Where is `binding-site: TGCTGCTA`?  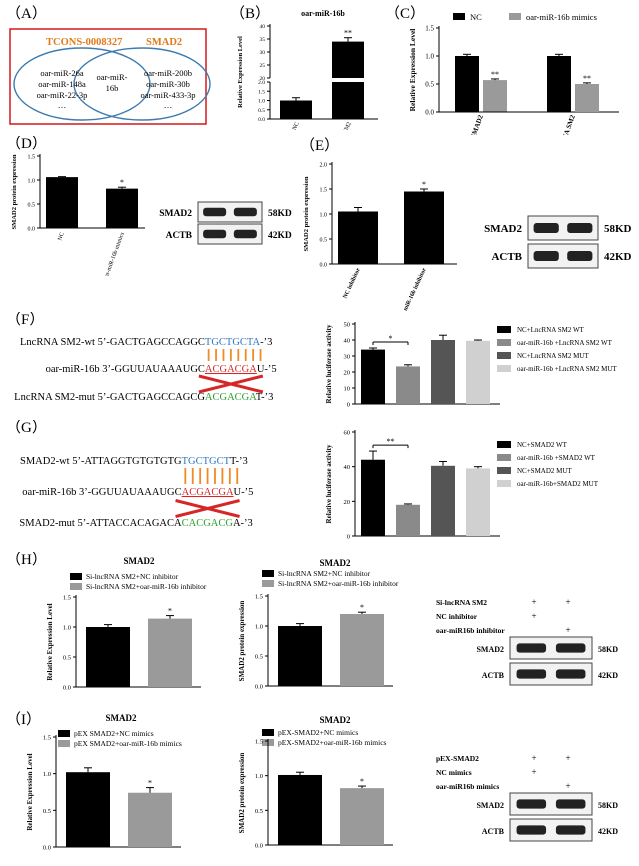 binding-site: TGCTGCTA is located at coordinates (233, 342).